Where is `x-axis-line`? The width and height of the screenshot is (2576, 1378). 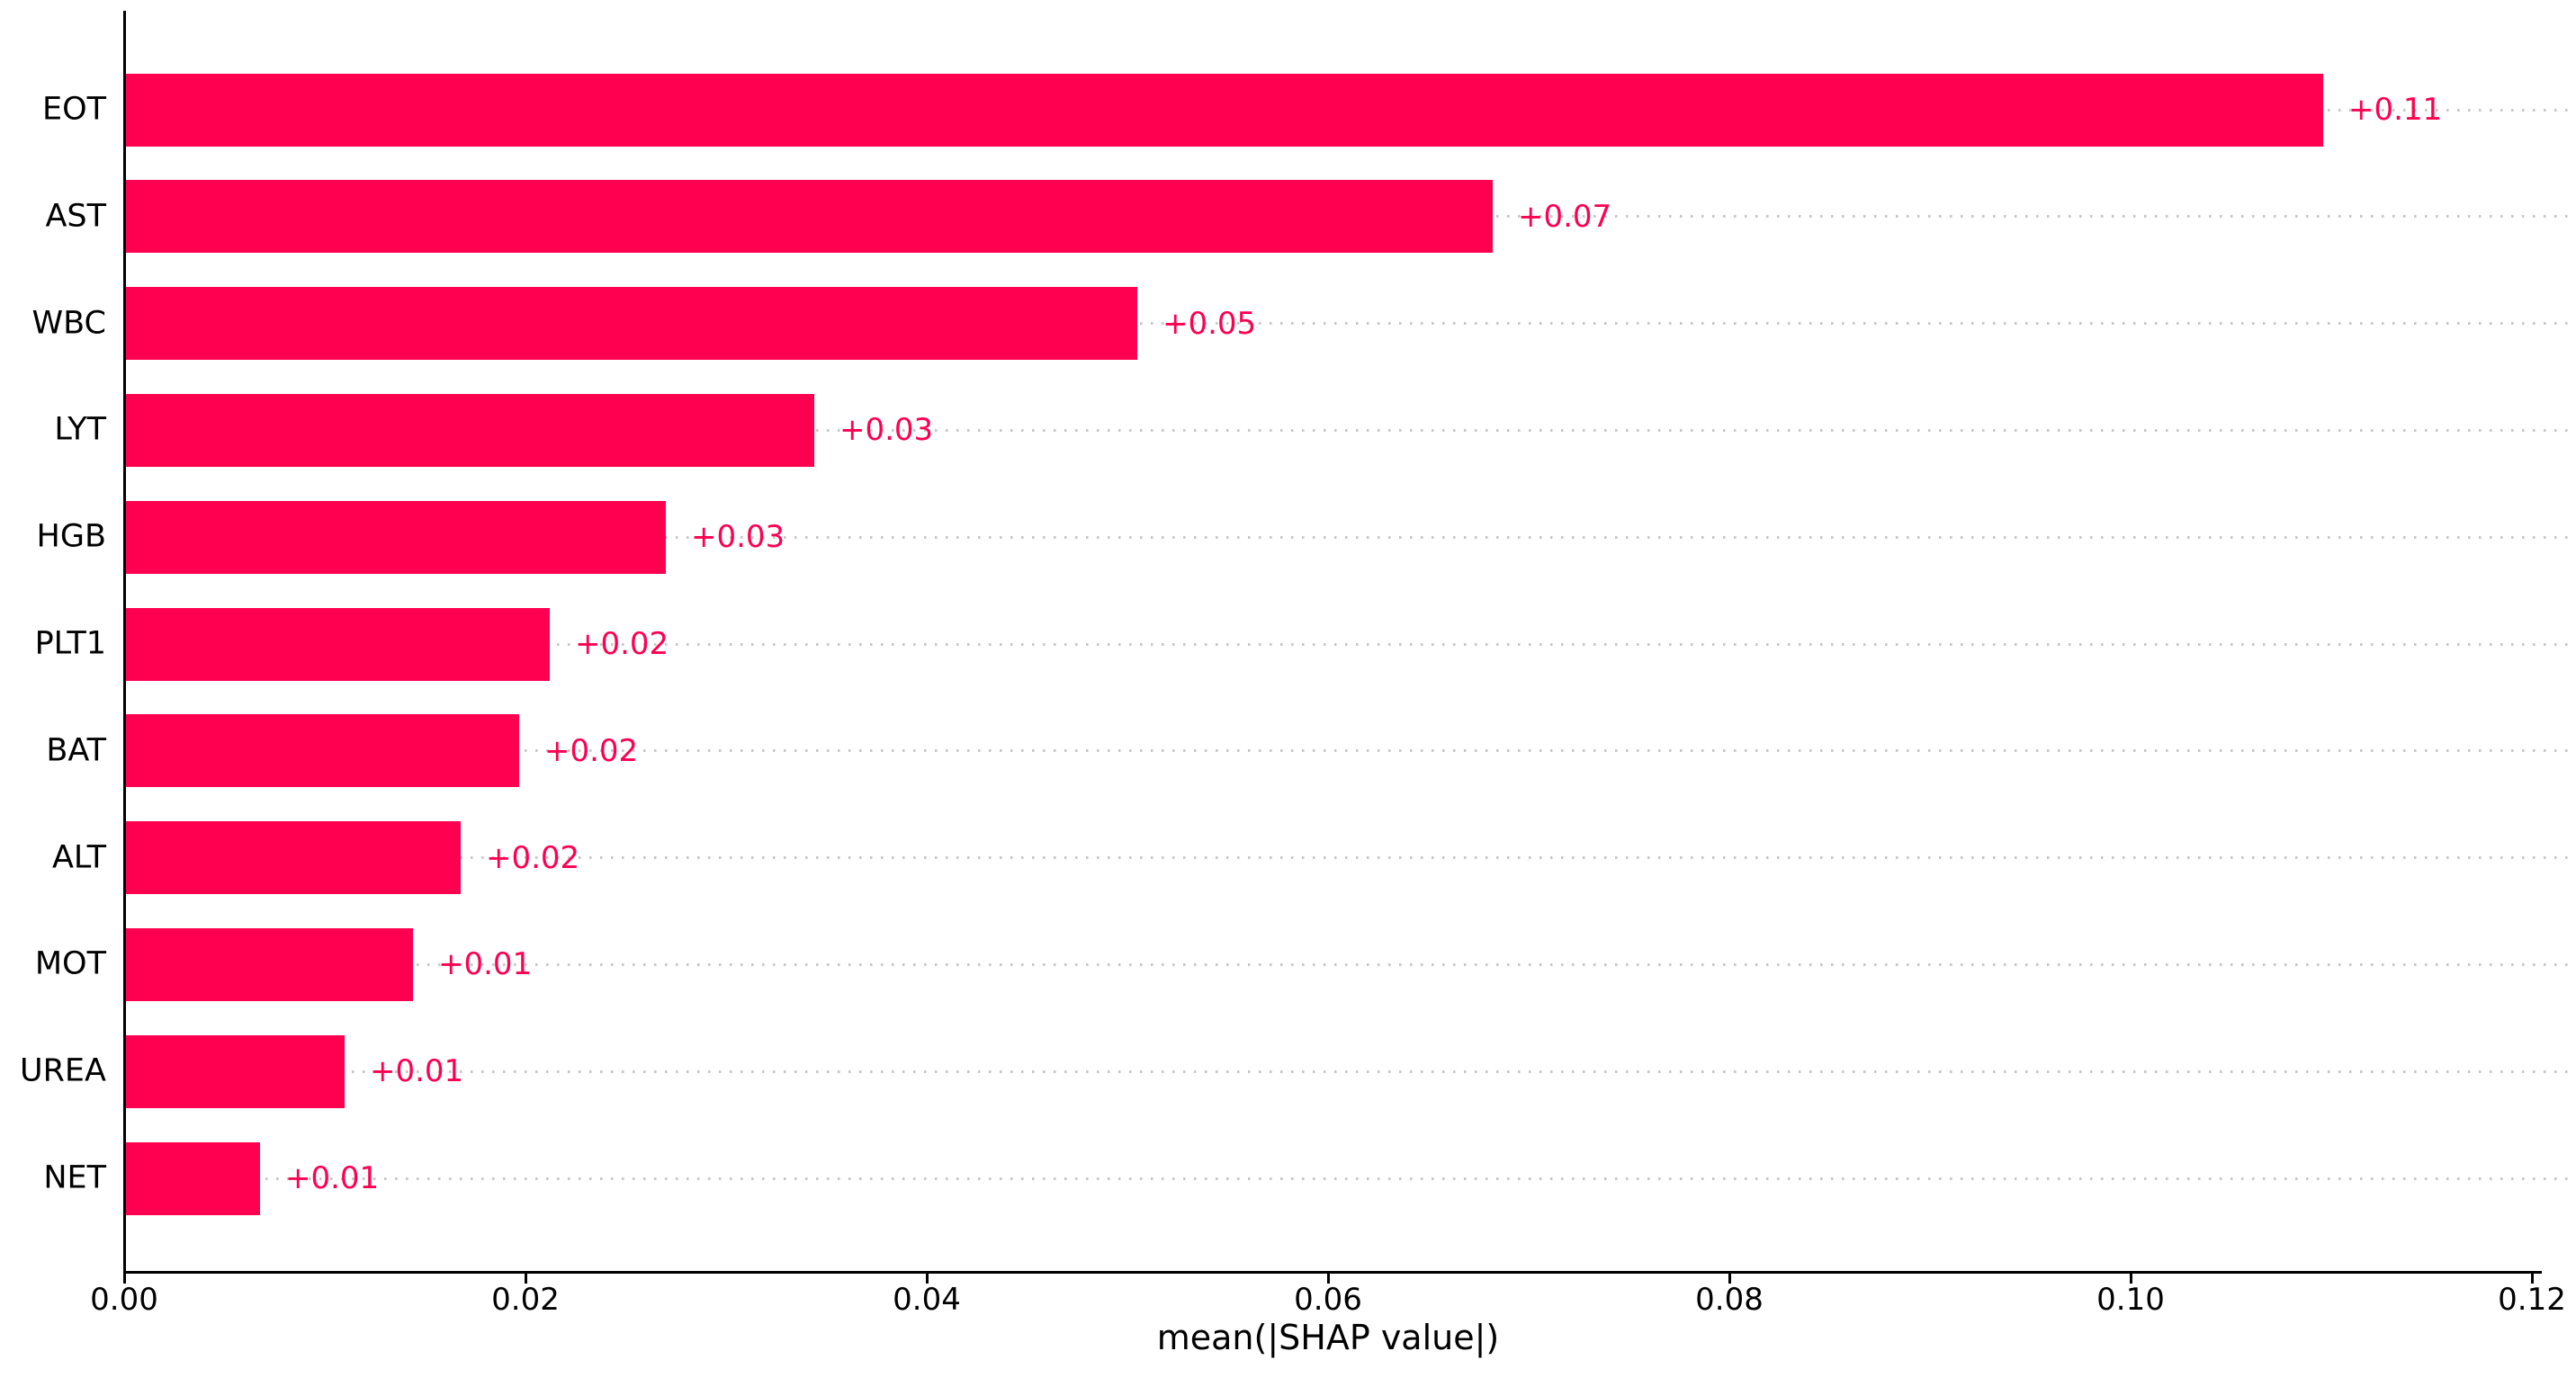 x-axis-line is located at coordinates (1333, 1272).